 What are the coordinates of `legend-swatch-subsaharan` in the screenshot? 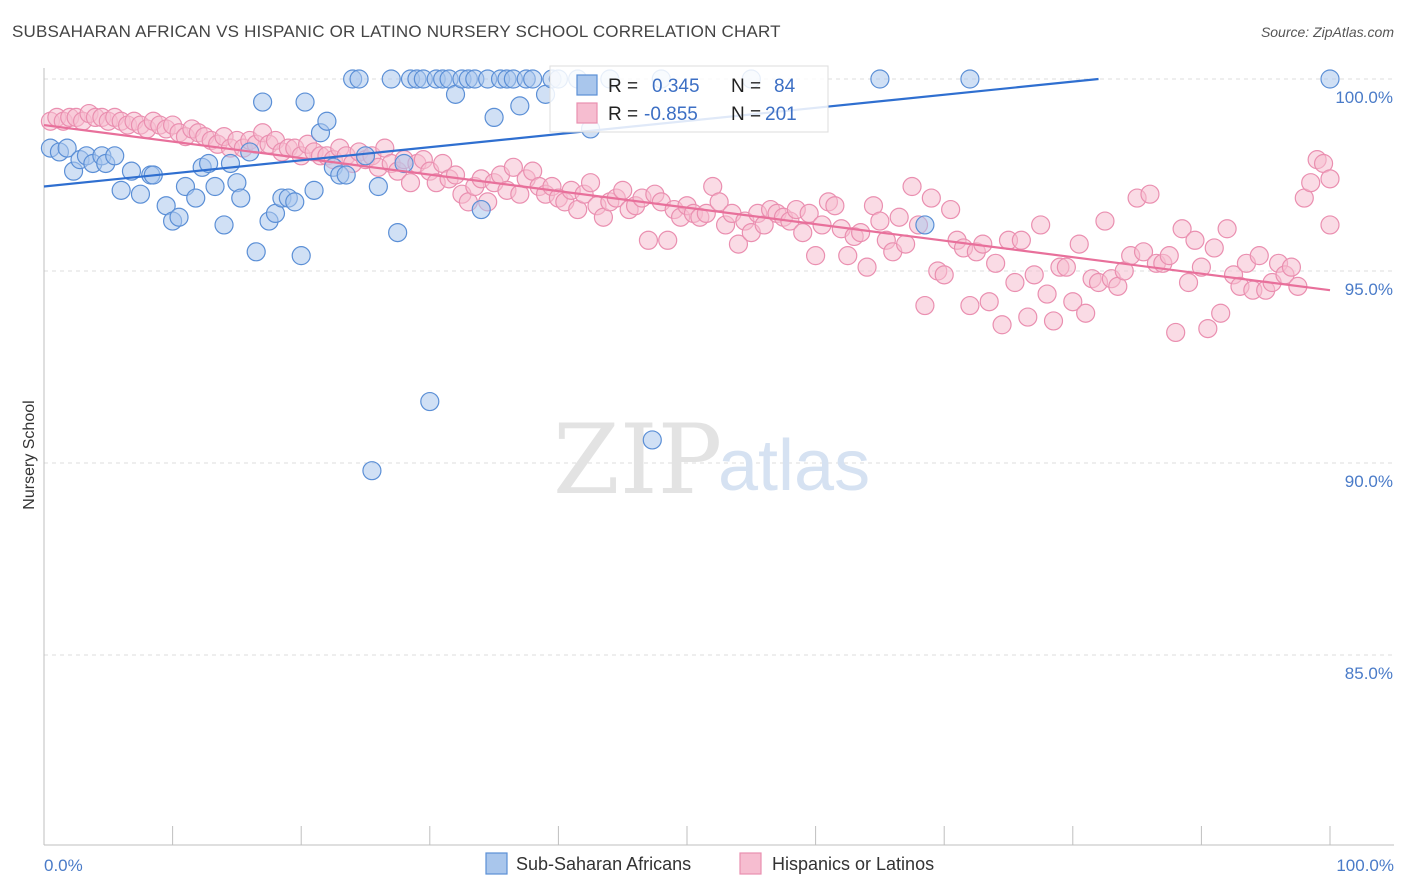 It's located at (496, 863).